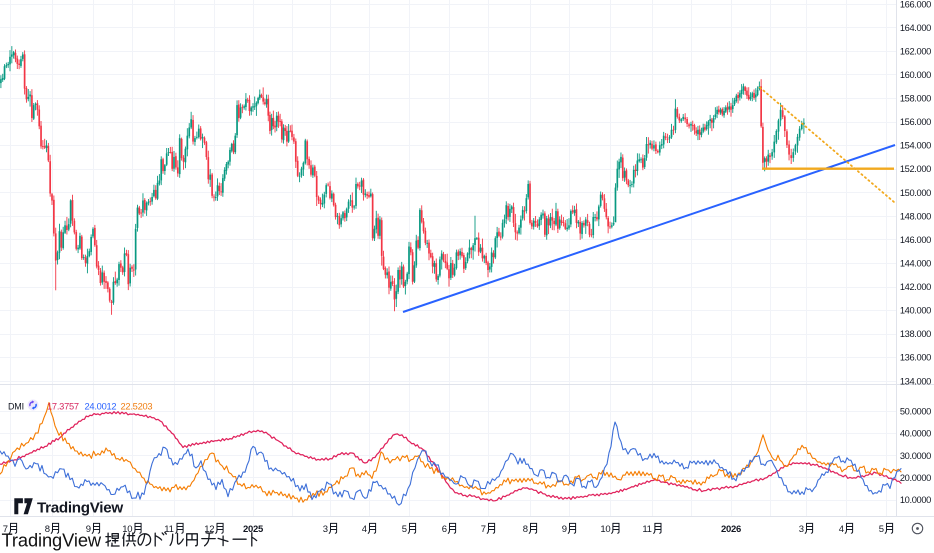 The width and height of the screenshot is (934, 553). I want to click on svg-text: 150.000, so click(915, 193).